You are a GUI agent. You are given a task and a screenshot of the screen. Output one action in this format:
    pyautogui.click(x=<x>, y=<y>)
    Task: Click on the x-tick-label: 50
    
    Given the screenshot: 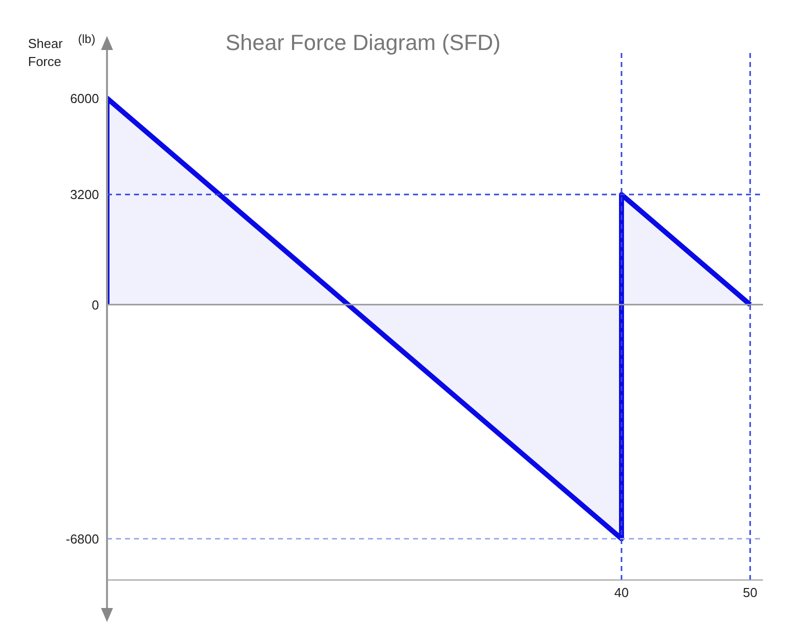 What is the action you would take?
    pyautogui.click(x=750, y=592)
    